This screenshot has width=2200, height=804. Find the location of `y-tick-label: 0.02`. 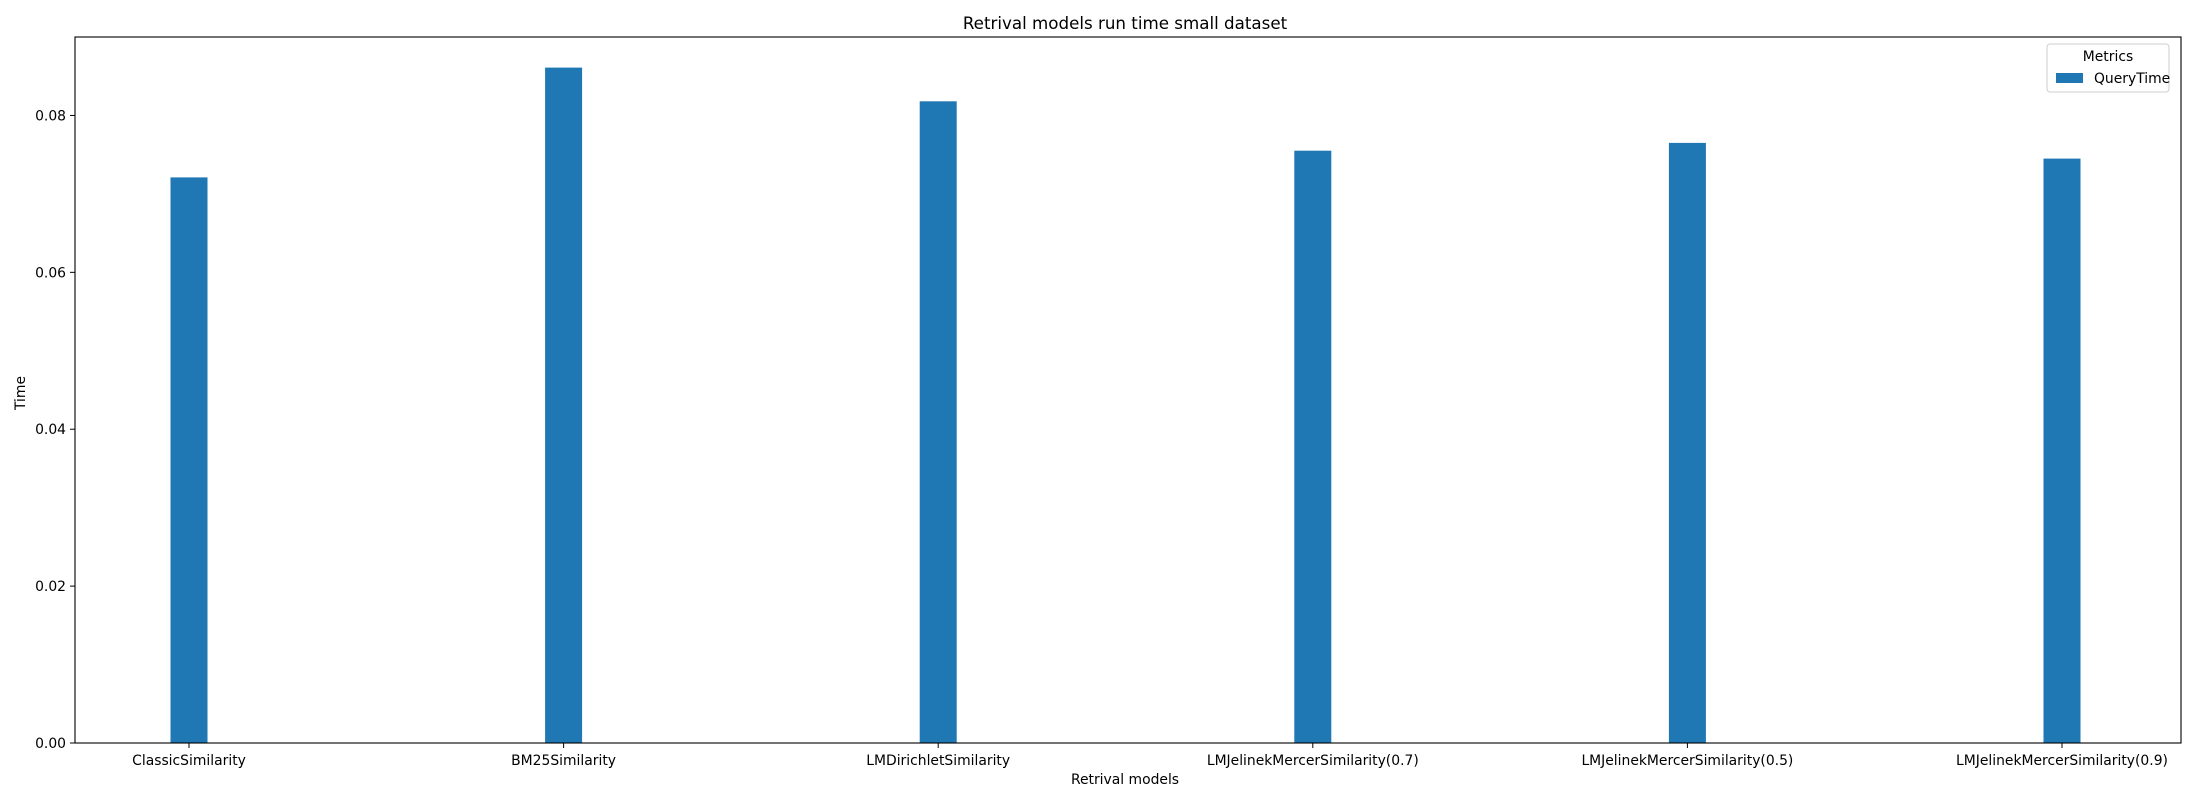

y-tick-label: 0.02 is located at coordinates (50, 587).